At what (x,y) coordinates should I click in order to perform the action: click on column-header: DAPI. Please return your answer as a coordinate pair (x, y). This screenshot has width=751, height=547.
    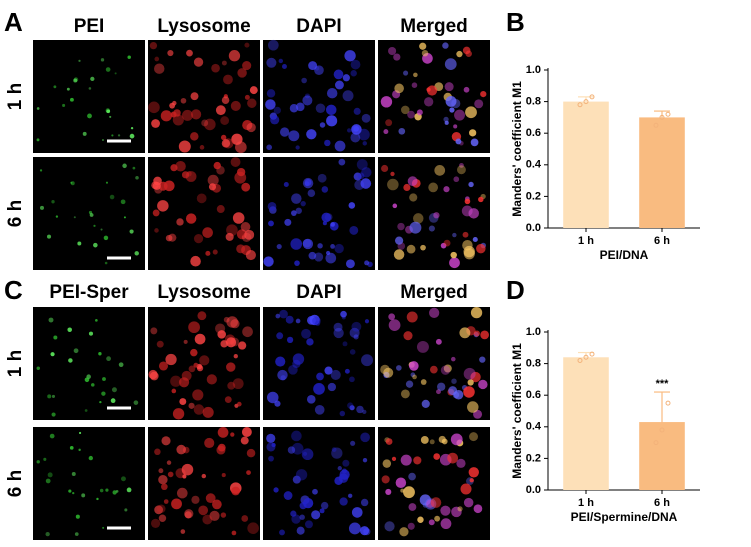
    Looking at the image, I should click on (318, 26).